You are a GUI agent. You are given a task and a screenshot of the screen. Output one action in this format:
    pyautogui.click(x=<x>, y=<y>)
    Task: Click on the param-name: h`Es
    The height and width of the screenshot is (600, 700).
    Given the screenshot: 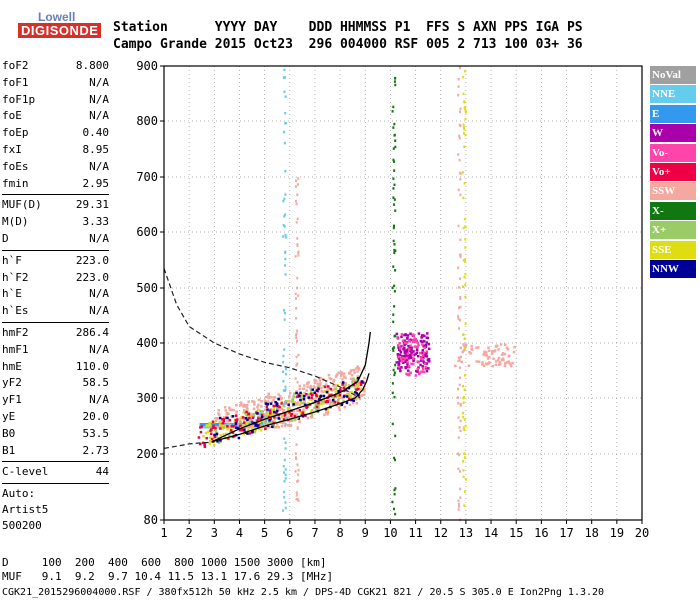 What is the action you would take?
    pyautogui.click(x=15, y=311)
    